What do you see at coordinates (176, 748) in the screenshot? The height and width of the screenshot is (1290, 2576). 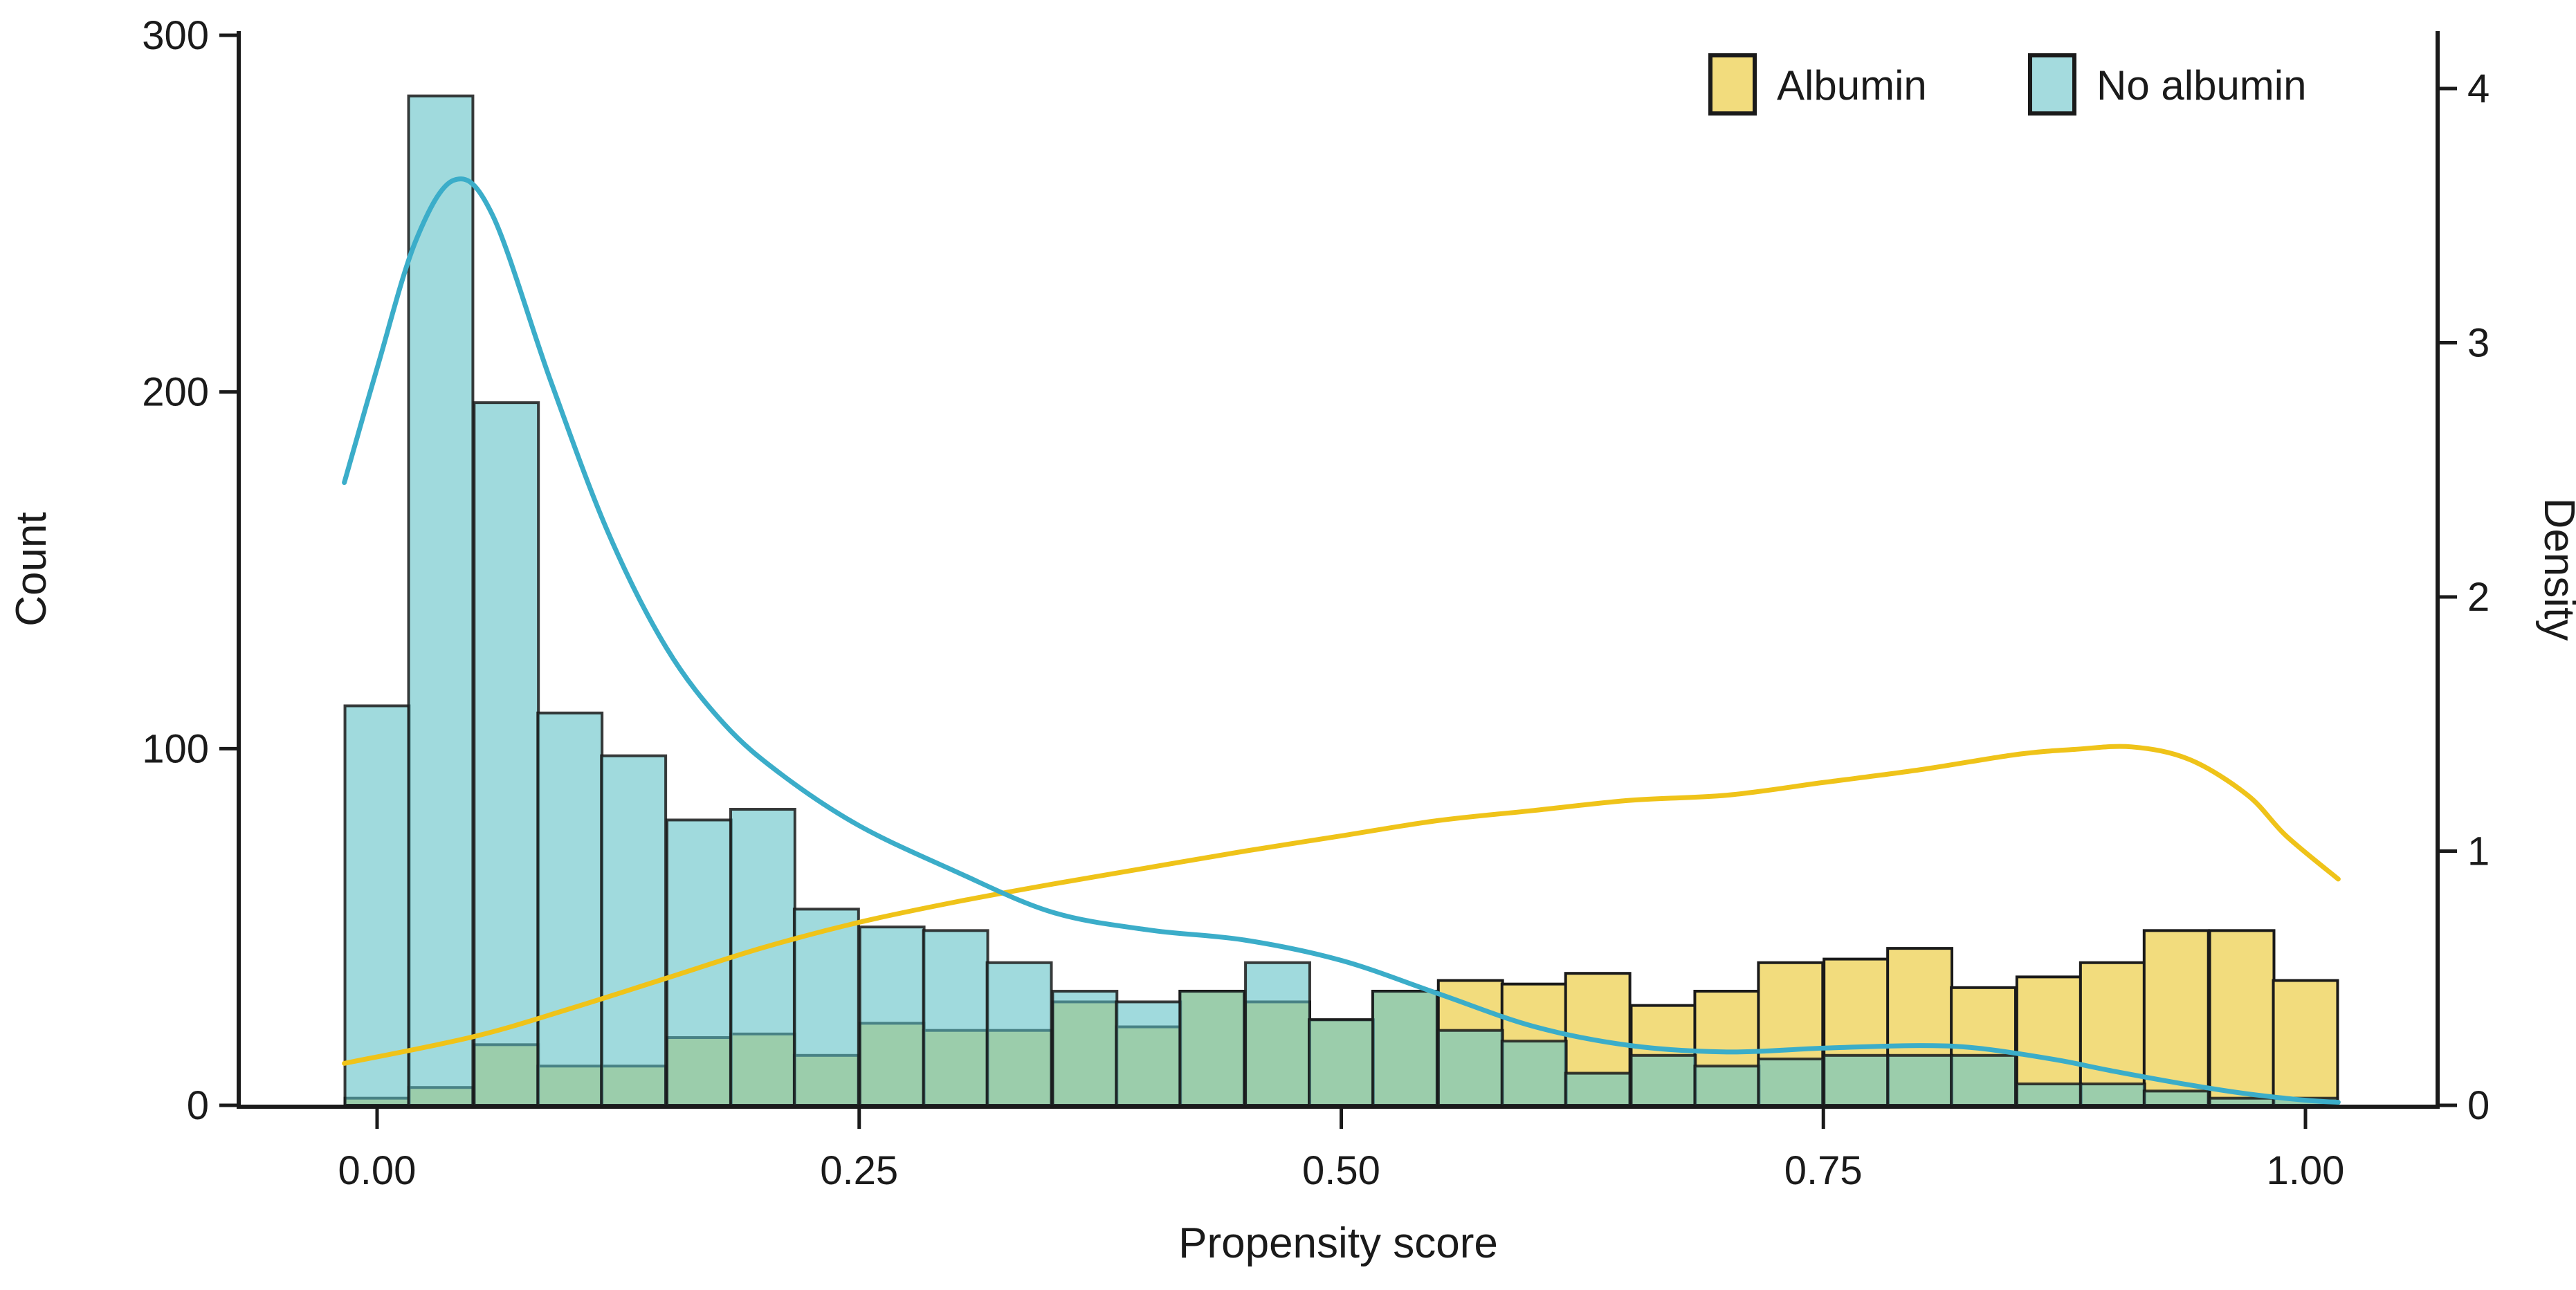 I see `y-left-tick-label: 100` at bounding box center [176, 748].